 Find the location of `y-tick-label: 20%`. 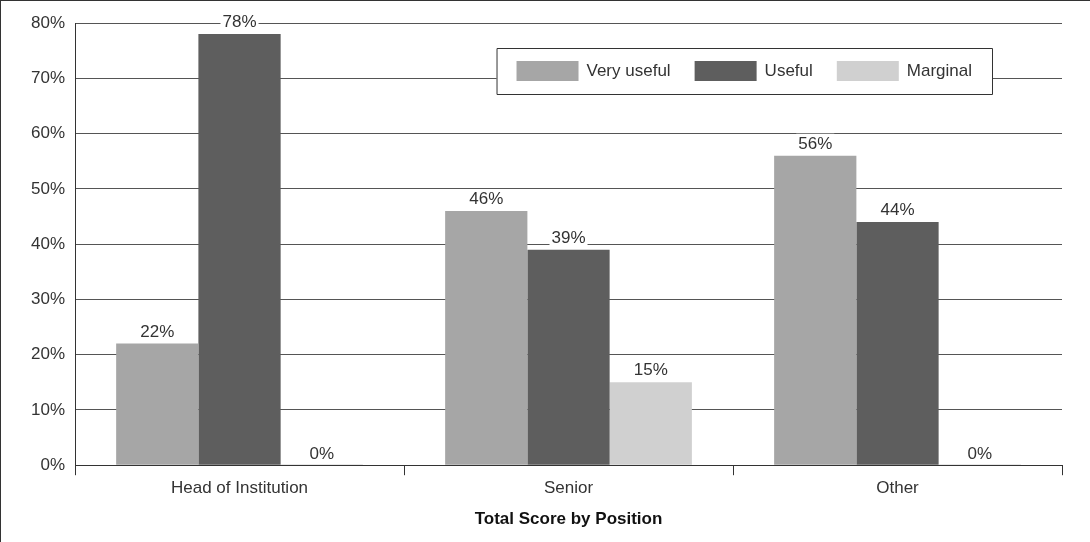

y-tick-label: 20% is located at coordinates (48, 354).